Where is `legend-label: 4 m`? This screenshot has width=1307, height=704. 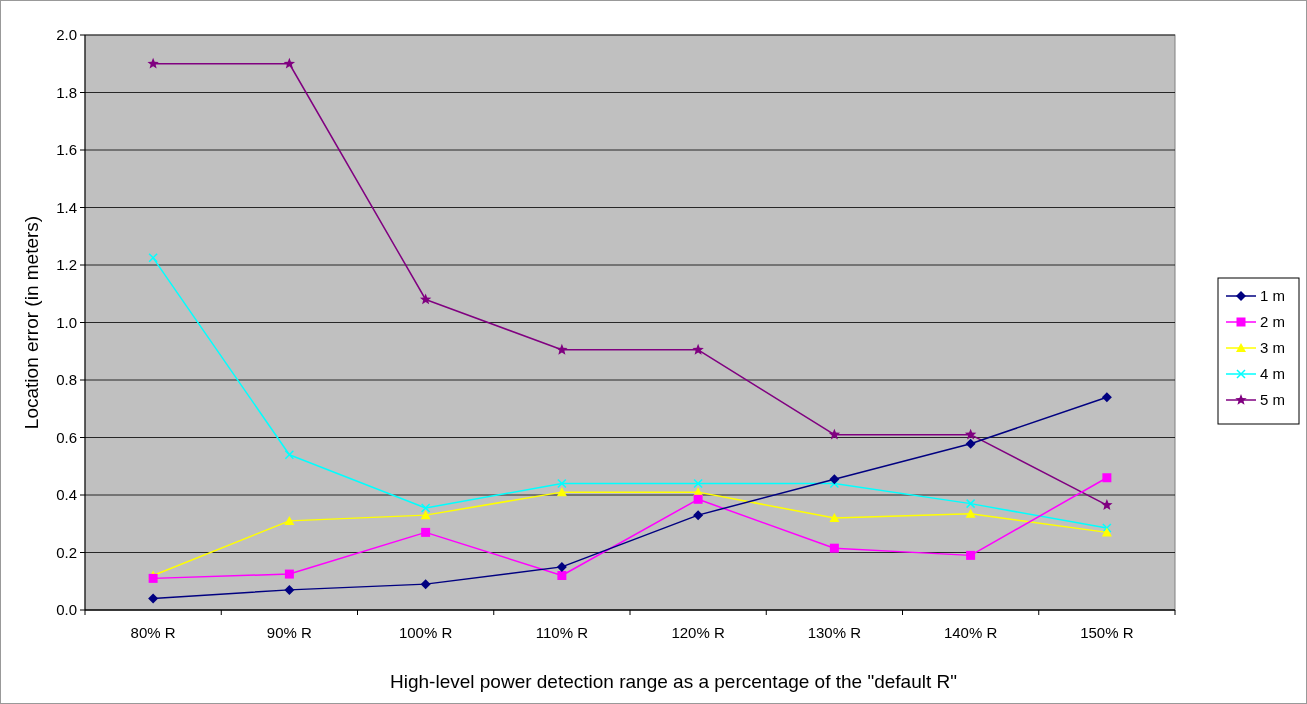
legend-label: 4 m is located at coordinates (1273, 374).